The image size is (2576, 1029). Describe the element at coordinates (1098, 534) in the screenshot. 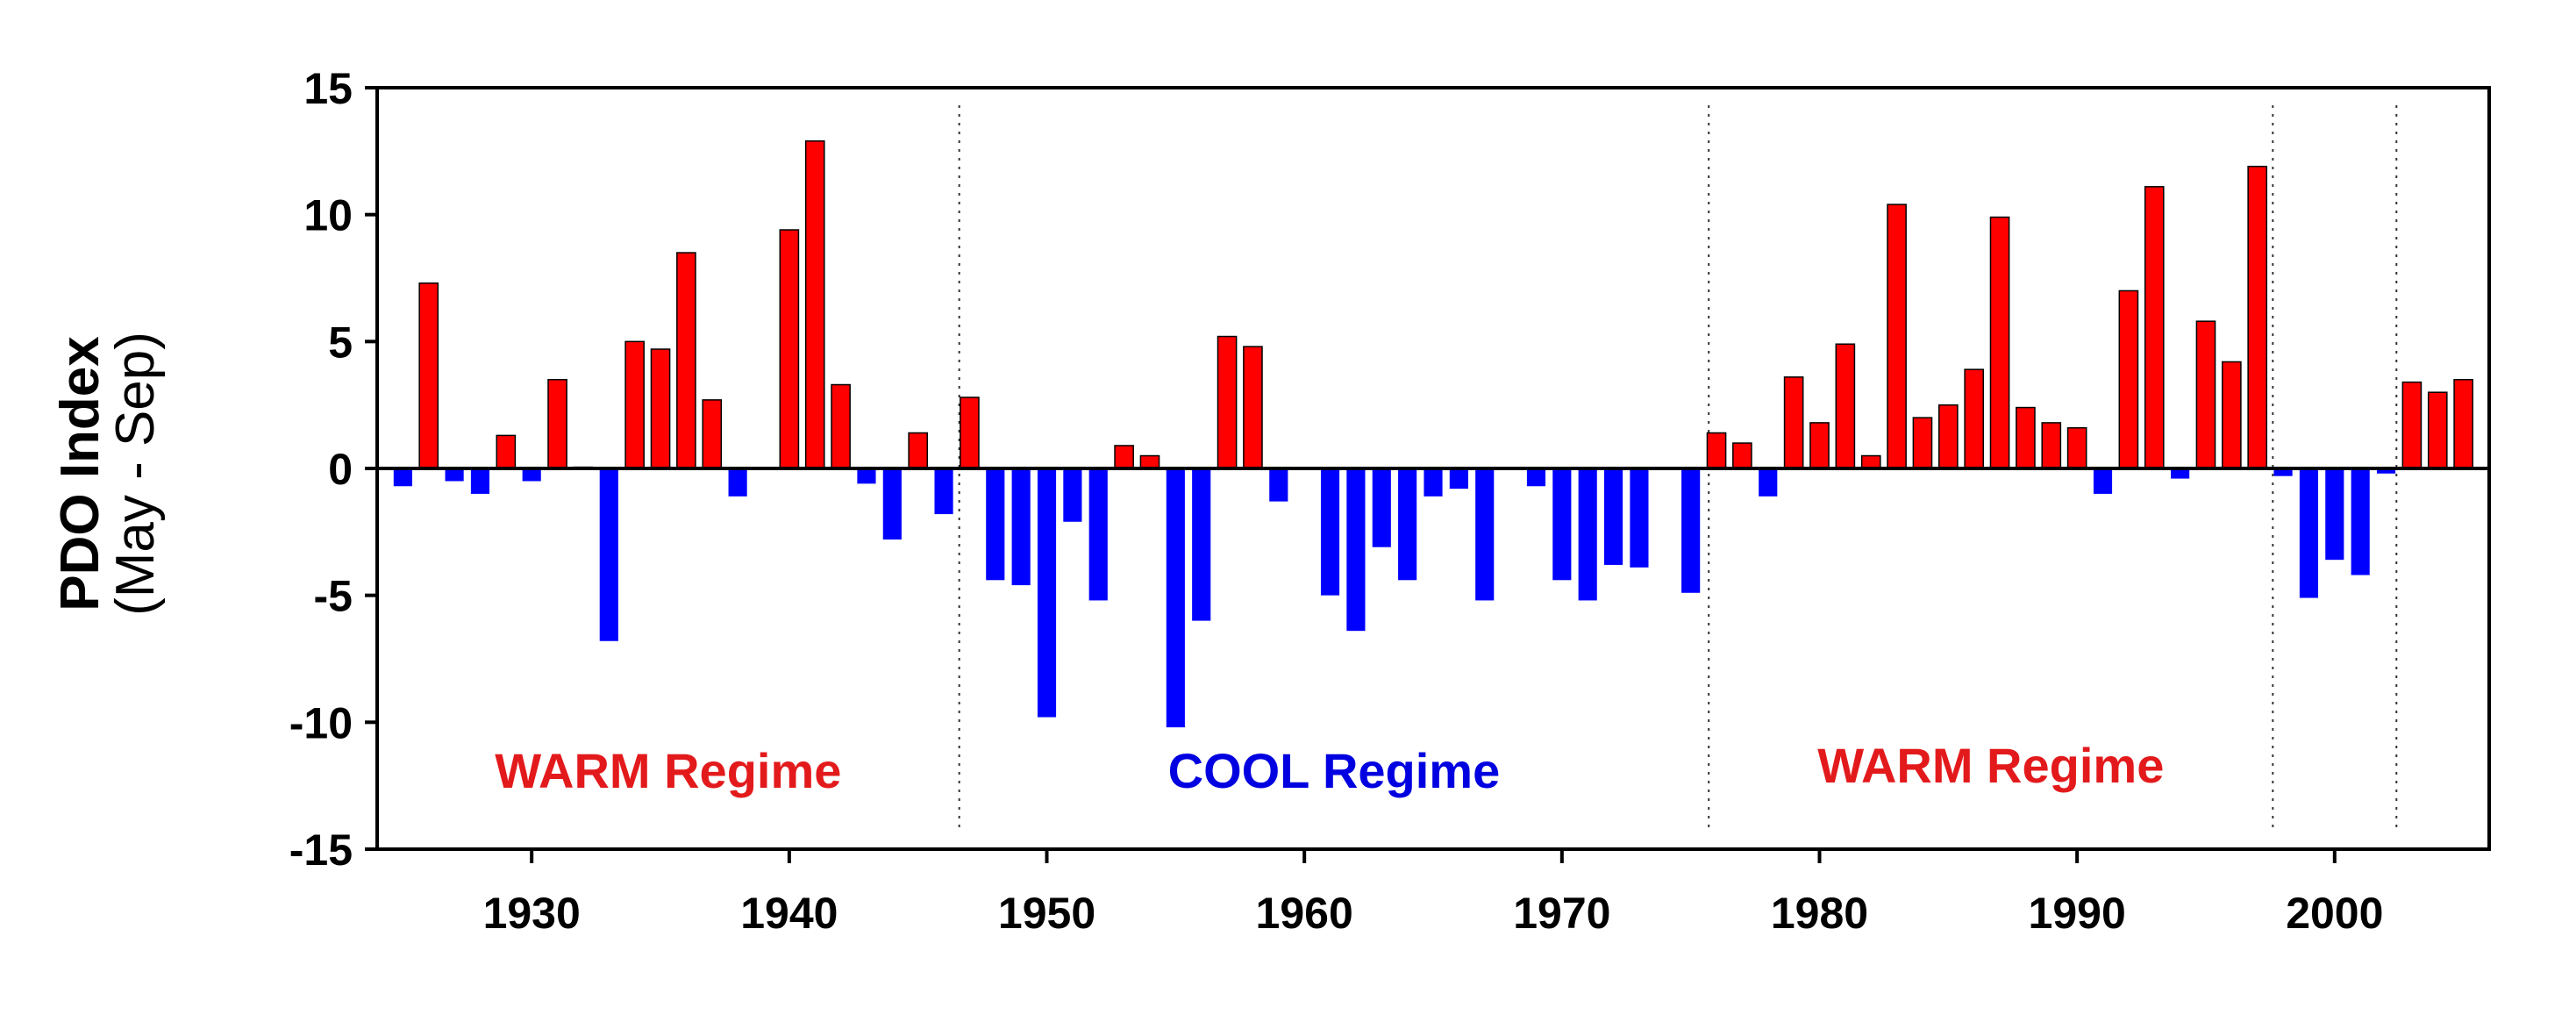

I see `bar-1952` at that location.